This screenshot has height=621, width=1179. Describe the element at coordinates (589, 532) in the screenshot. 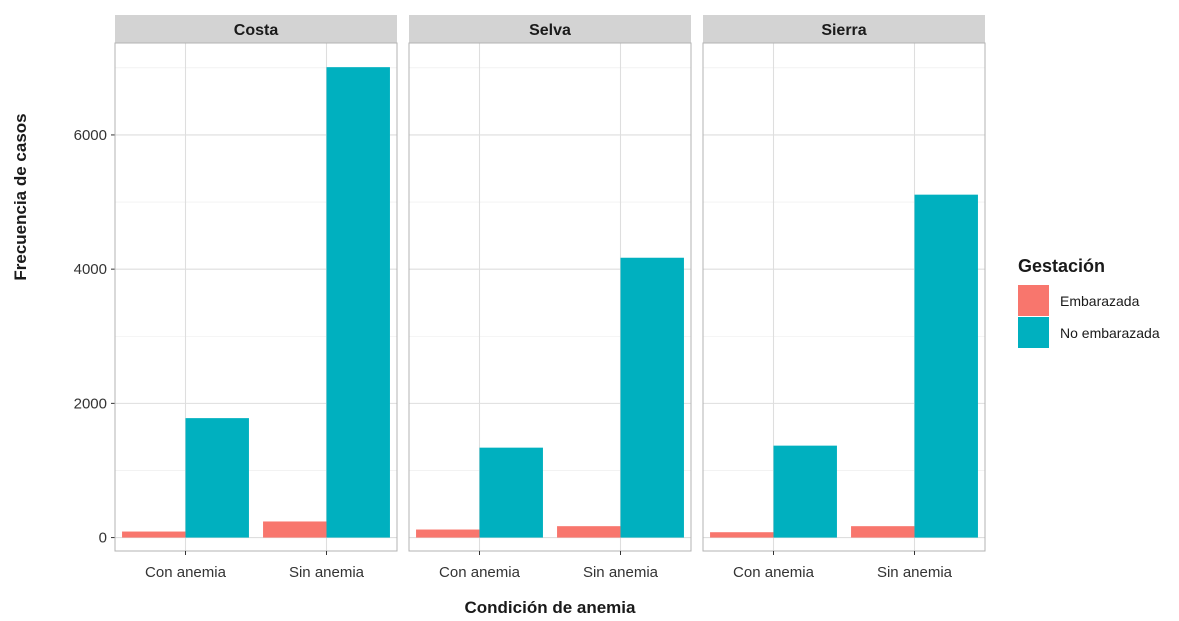

I see `bar-selva-sin-anemia-embarazada` at that location.